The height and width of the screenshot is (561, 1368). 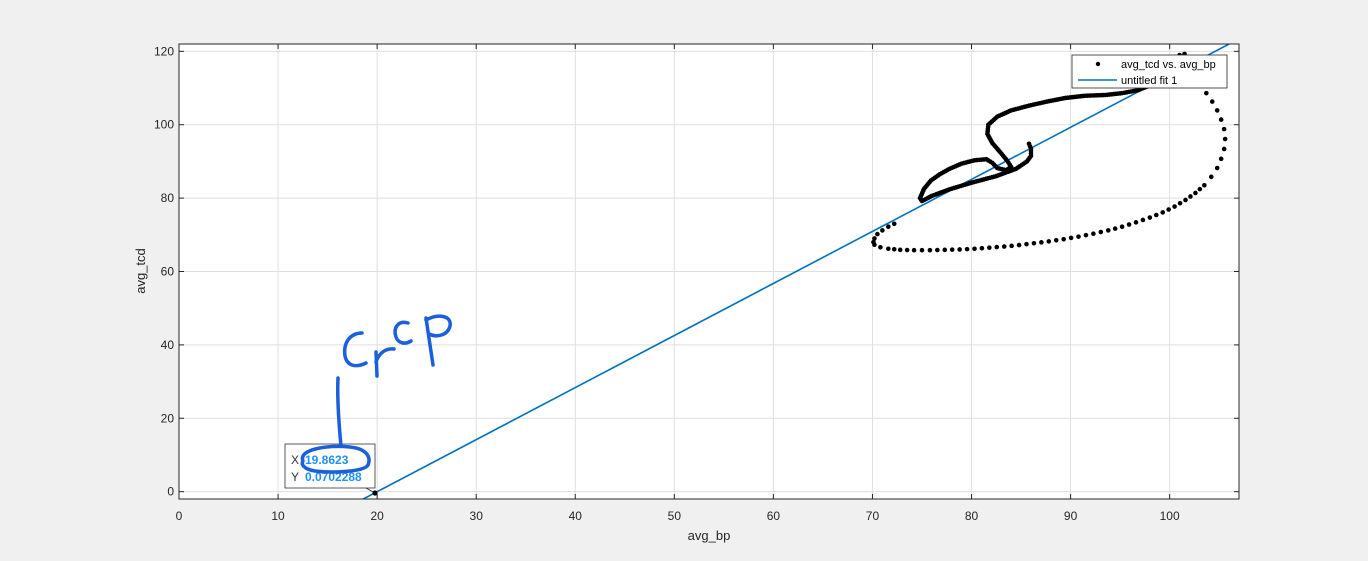 I want to click on y-tick-label: 80, so click(x=168, y=198).